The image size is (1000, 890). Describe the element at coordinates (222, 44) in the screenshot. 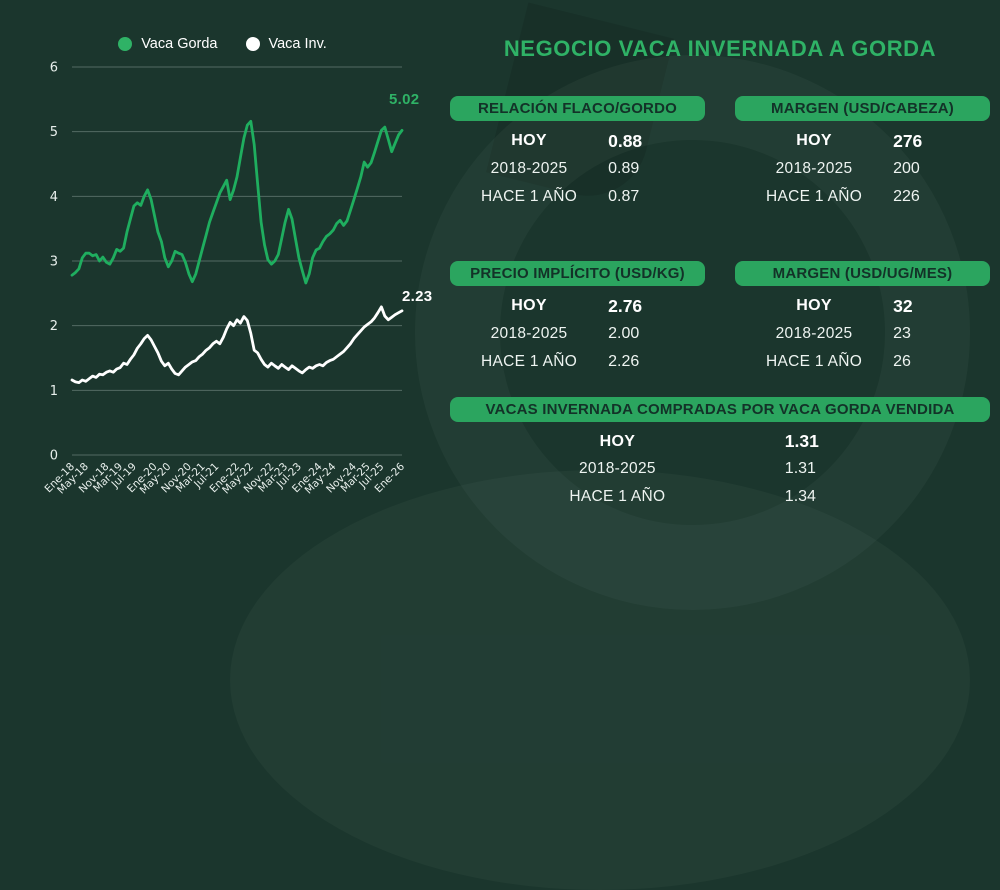

I see `chart-legend: Vaca Gorda Vaca Inv.` at that location.